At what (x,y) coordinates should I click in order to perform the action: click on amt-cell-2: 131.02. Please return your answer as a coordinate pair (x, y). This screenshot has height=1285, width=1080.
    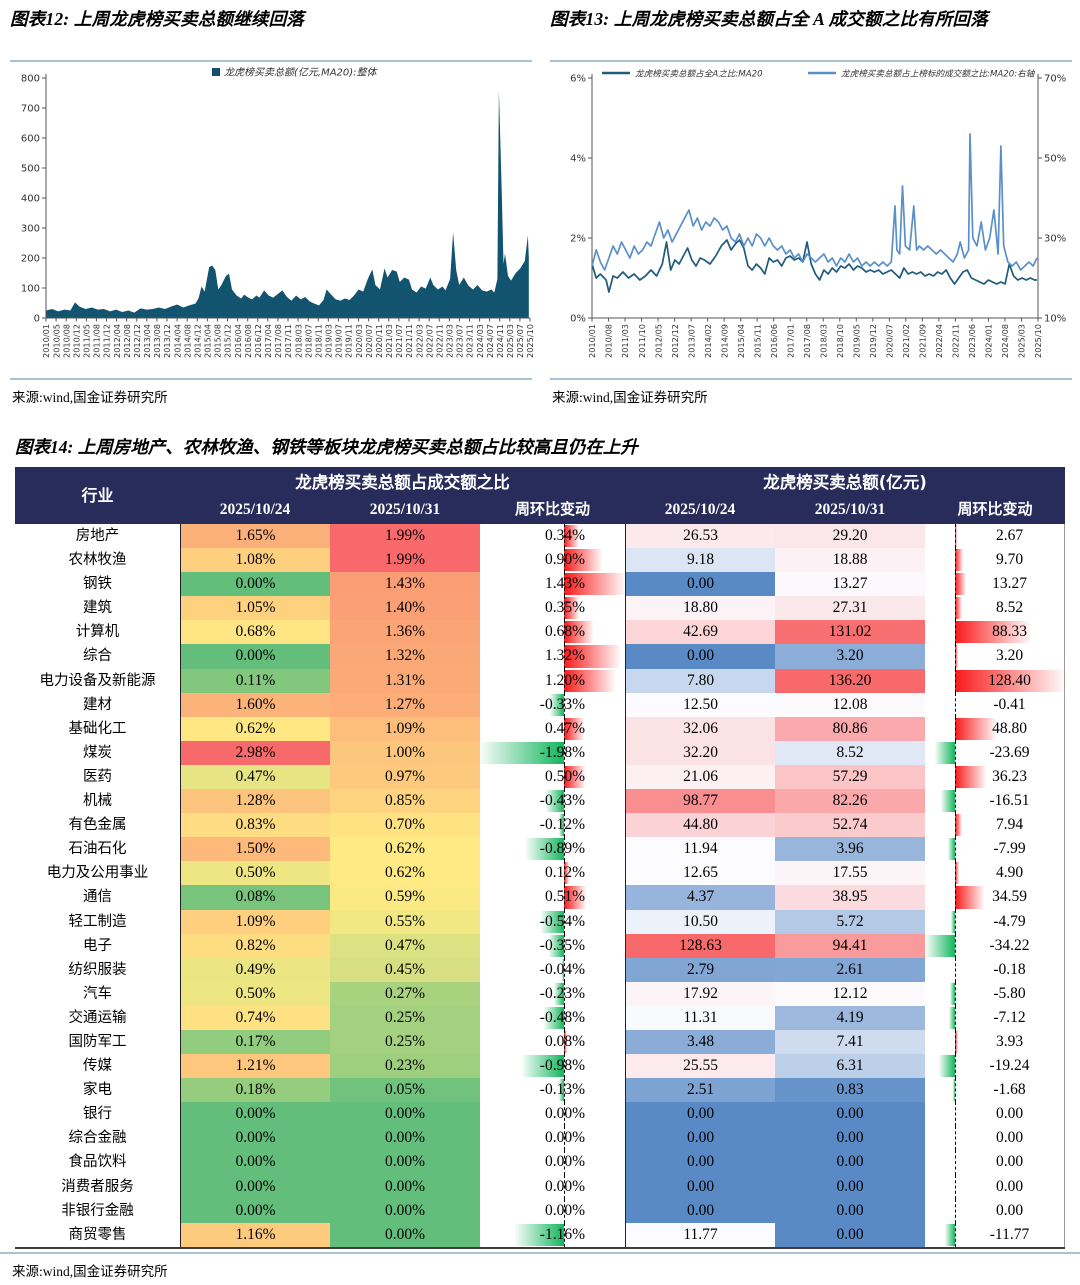
    Looking at the image, I should click on (850, 632).